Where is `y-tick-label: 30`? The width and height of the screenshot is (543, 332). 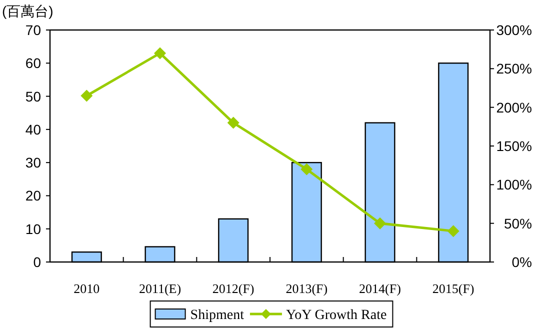 y-tick-label: 30 is located at coordinates (33, 162).